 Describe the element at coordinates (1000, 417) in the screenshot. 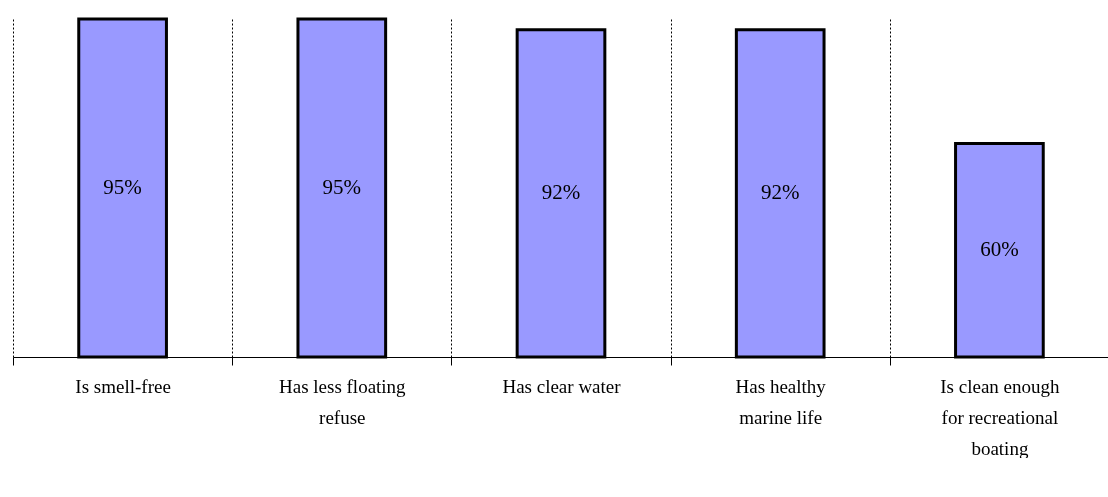

I see `x-tick-label: Is clean enough for recreational boating` at that location.